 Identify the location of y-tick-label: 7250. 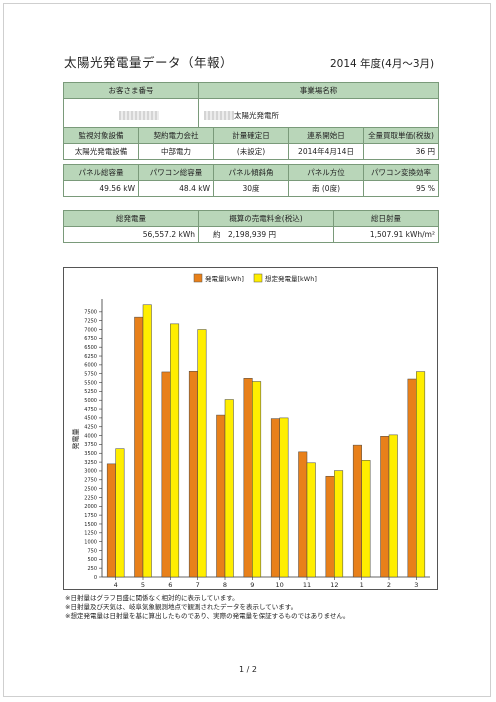
(90, 321).